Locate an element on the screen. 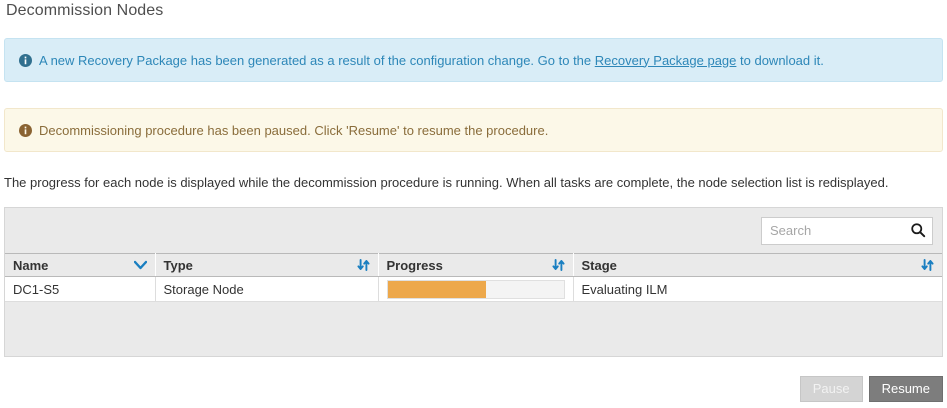 This screenshot has height=408, width=947. recovery-package-page-link: Recovery Package page is located at coordinates (665, 60).